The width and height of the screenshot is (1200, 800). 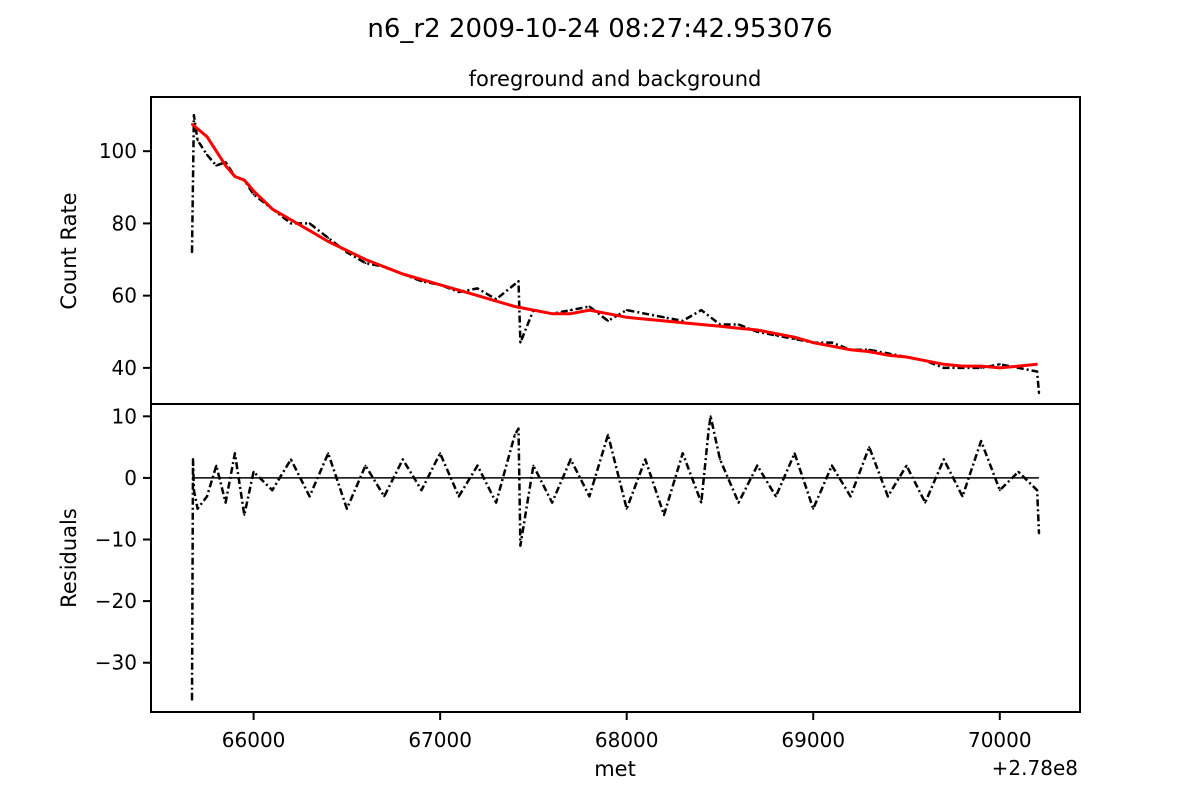 What do you see at coordinates (627, 732) in the screenshot?
I see `bottom-panel-x-ticks: 66000 67000 68000 69000 70000` at bounding box center [627, 732].